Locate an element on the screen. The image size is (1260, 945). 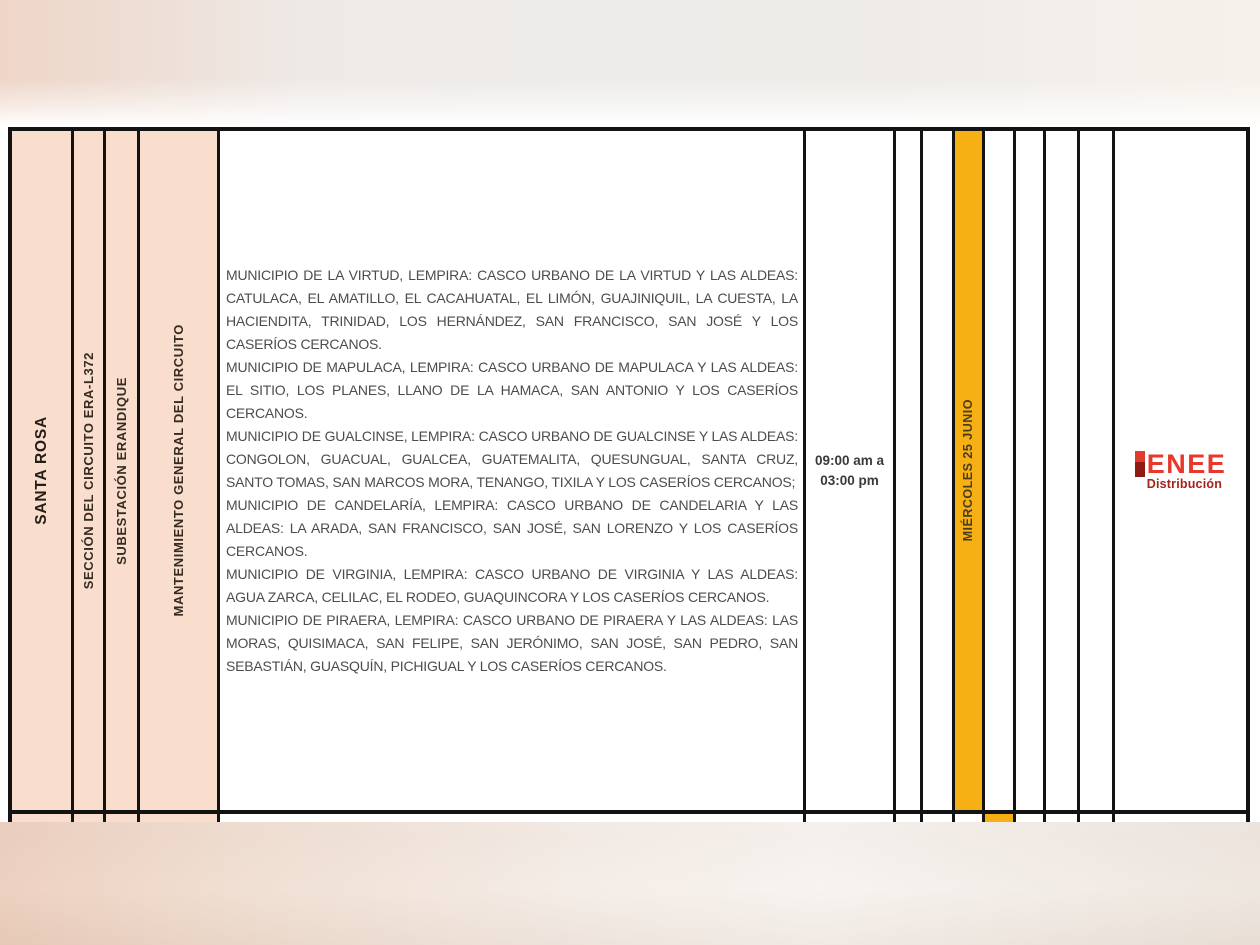
enee-division-text: Distribución is located at coordinates (1184, 483).